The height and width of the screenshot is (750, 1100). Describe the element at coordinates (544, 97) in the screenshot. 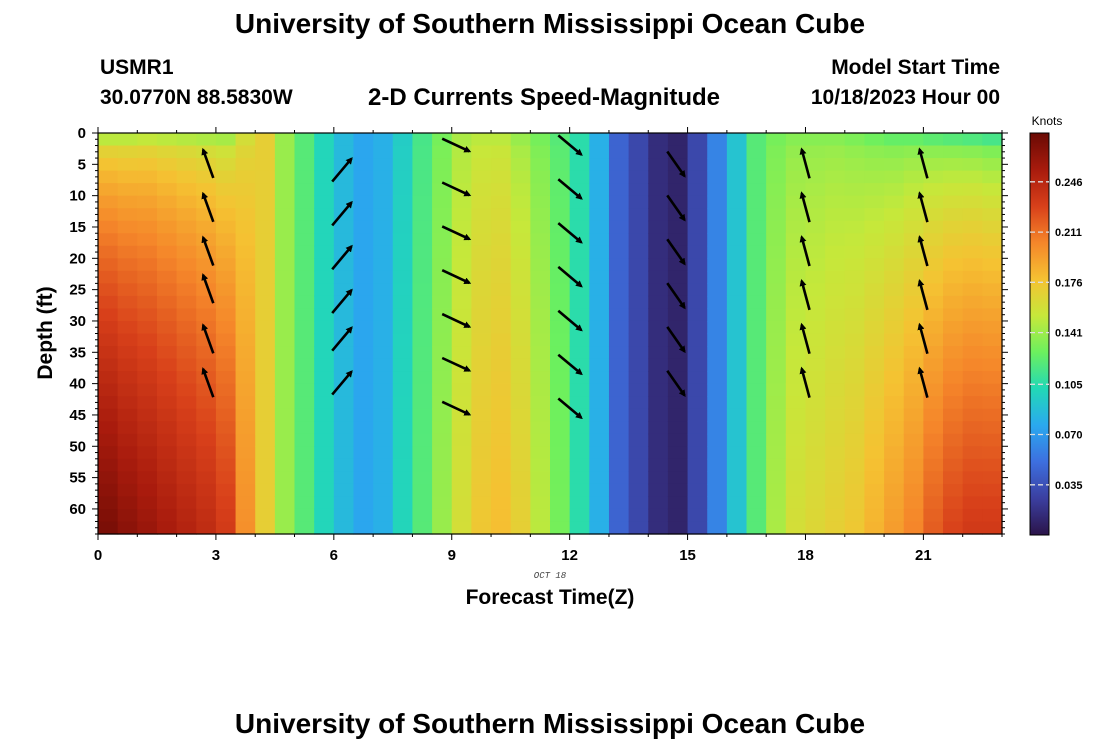

I see `chart-subtitle: 2-D Currents Speed-Magnitude` at that location.